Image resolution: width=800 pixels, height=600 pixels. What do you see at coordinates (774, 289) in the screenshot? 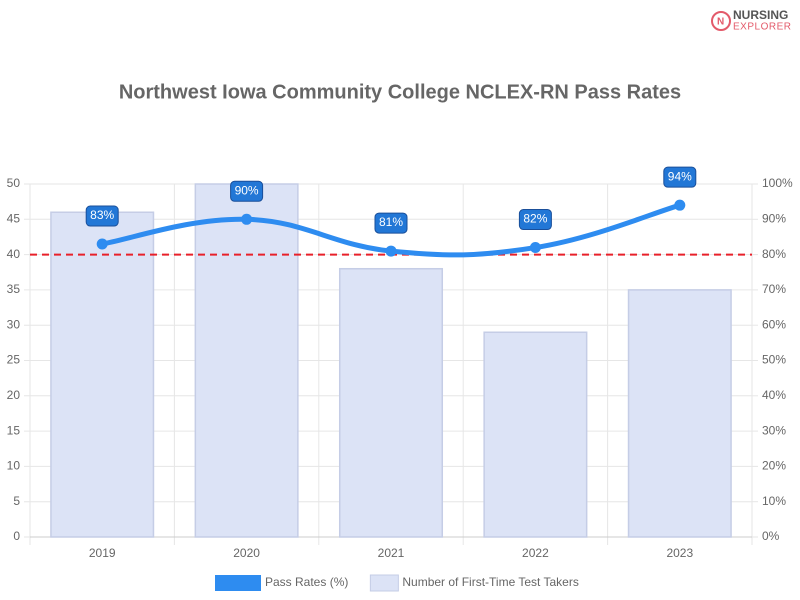
I see `y2-tick-label: 70%` at bounding box center [774, 289].